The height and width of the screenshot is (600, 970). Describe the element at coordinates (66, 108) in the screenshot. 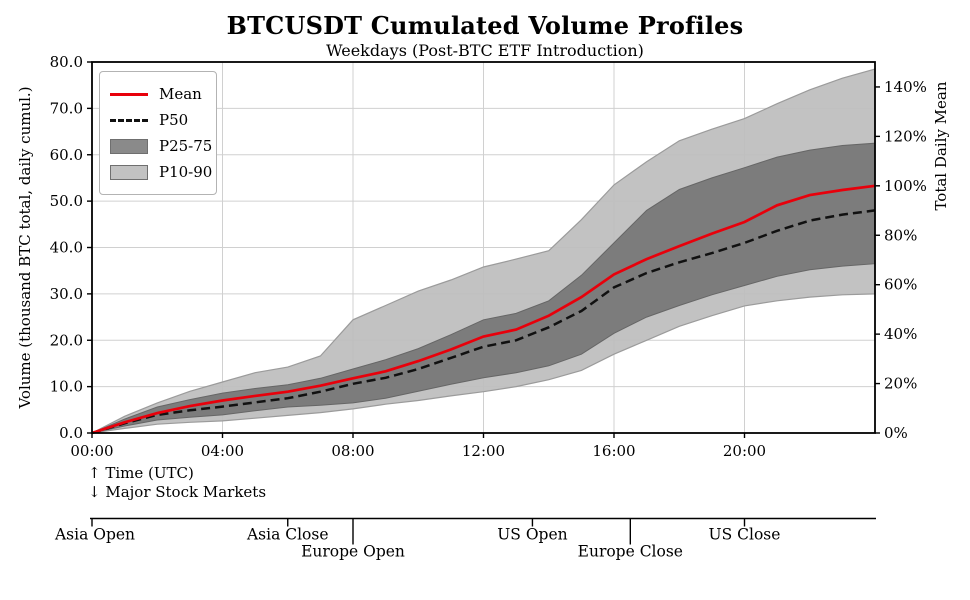

I see `left-axis-tick-label: 70.0` at that location.